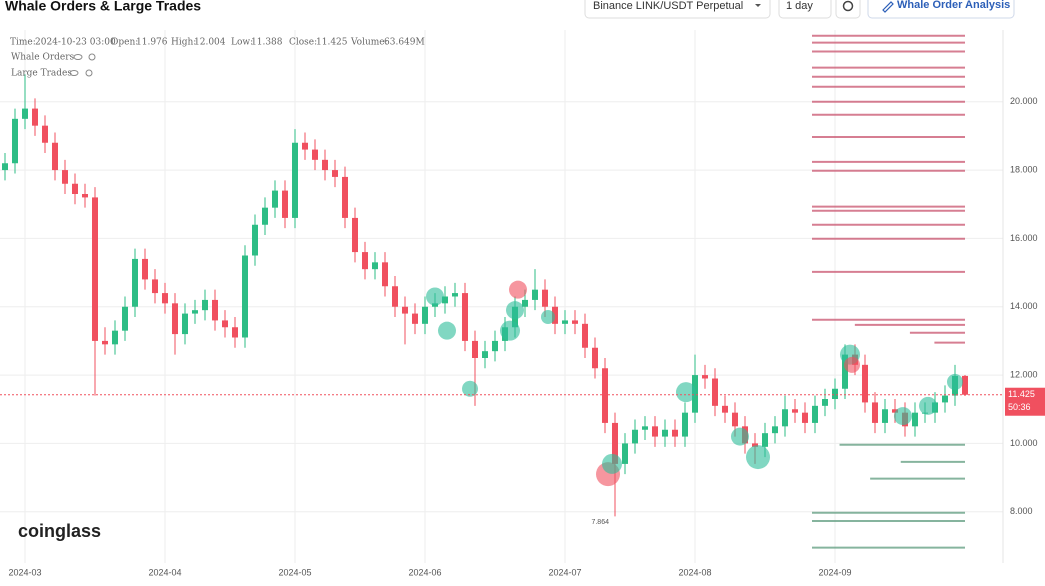  I want to click on info-text: 11.976, so click(152, 43).